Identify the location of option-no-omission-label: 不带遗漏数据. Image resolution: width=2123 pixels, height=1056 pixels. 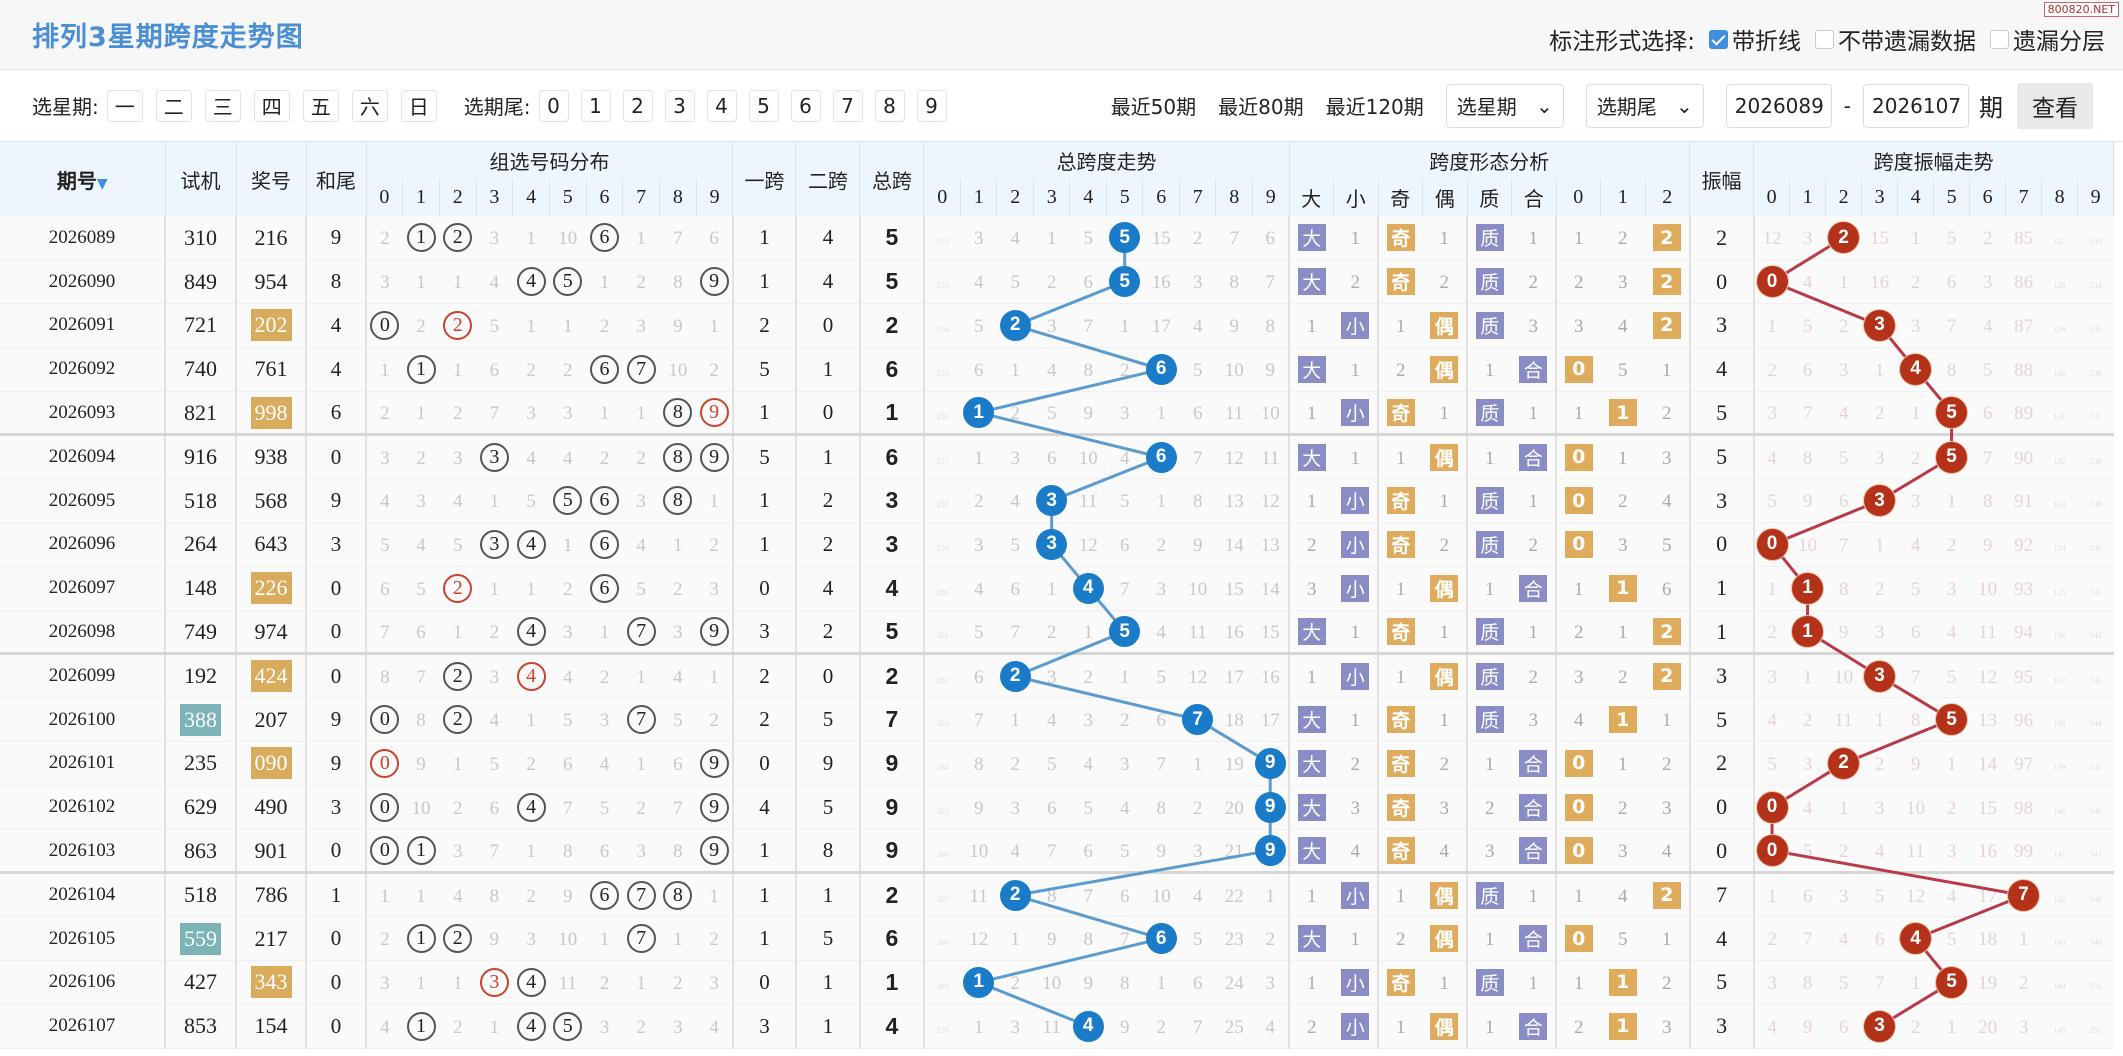
(1907, 42).